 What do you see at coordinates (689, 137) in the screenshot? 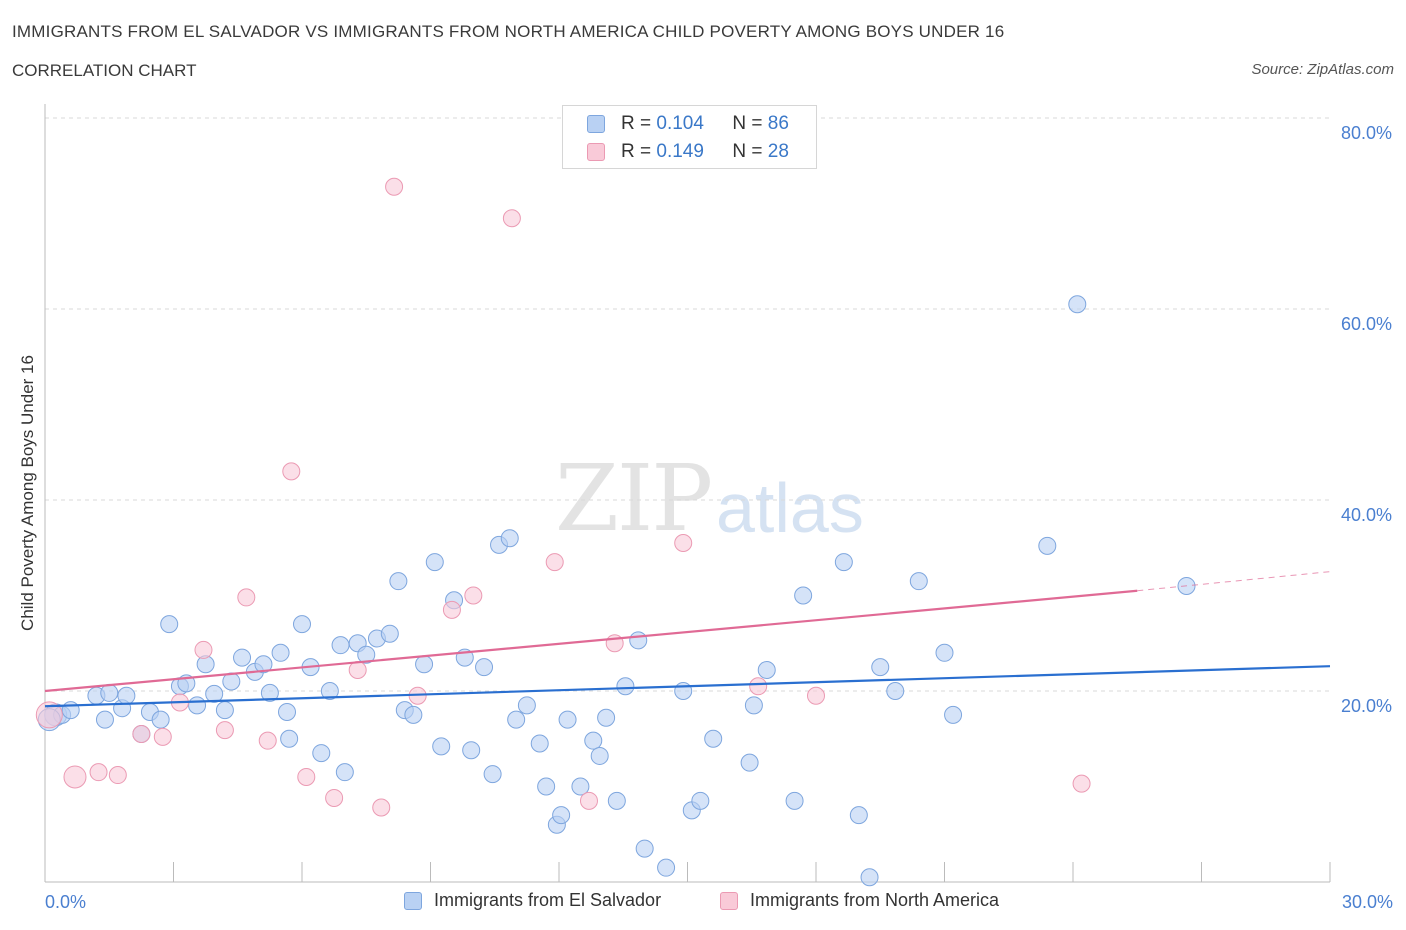
I see `stats-legend: R = 0.104 N = 86 R = 0.149 N = 28` at bounding box center [689, 137].